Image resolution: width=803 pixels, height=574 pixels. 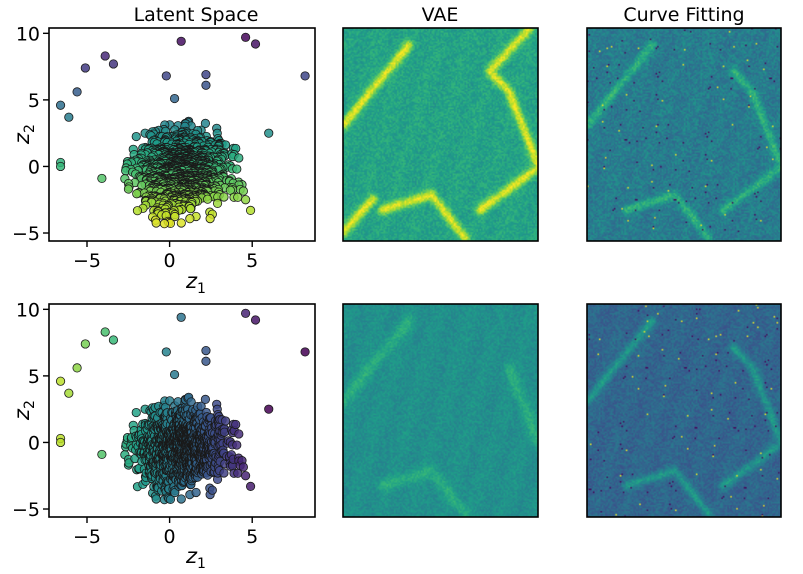 I want to click on y-tick-label: 0, so click(x=34, y=443).